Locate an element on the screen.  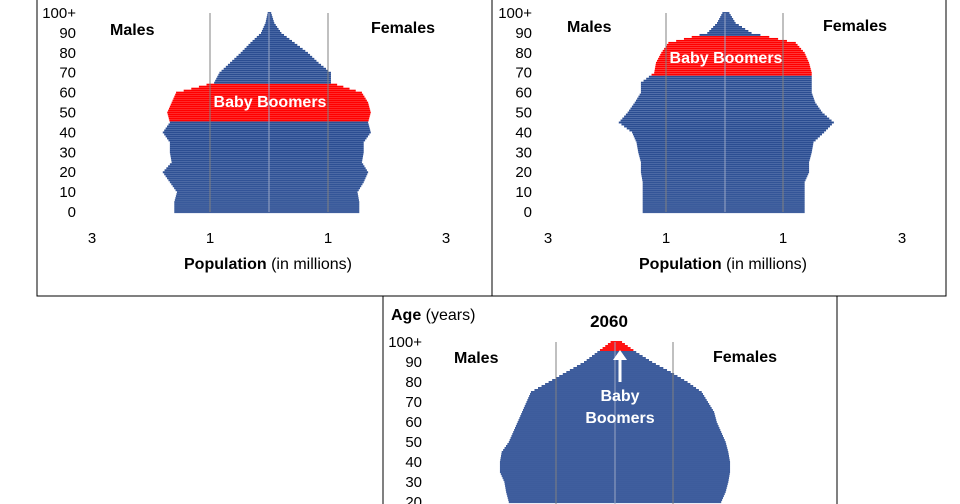
panel-3-y-axis-title-bold: Age is located at coordinates (406, 315).